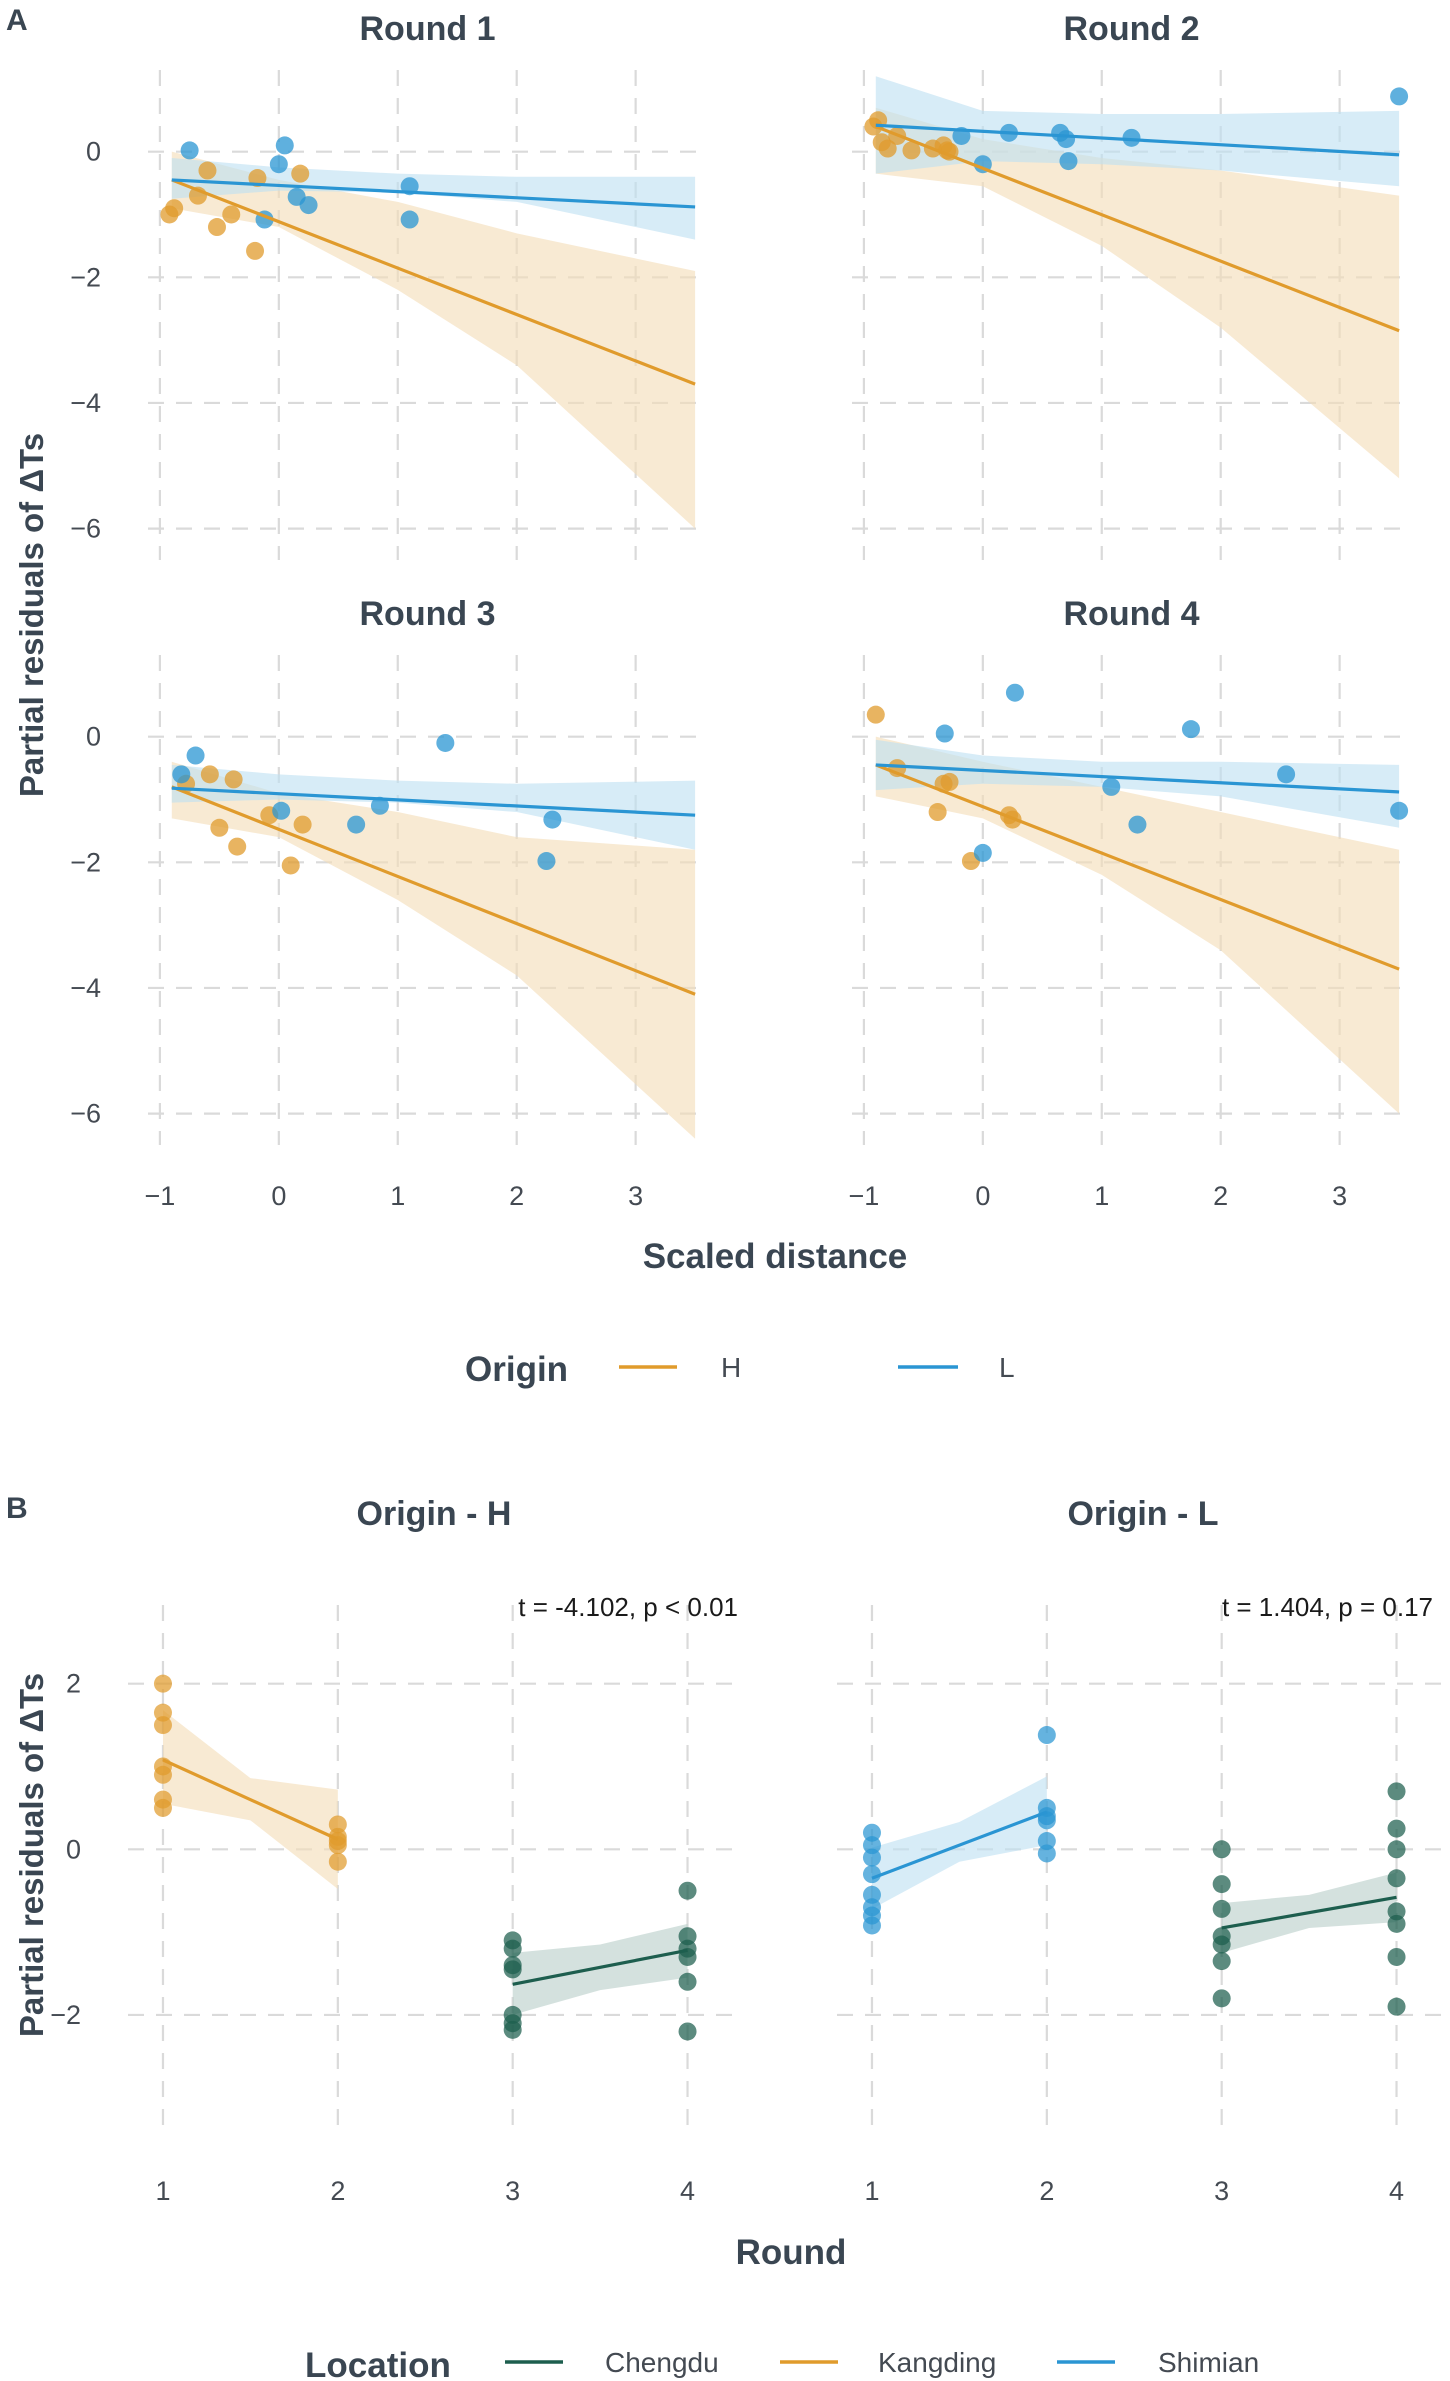 The image size is (1450, 2381). I want to click on confidence-band-shimian, so click(959, 1842).